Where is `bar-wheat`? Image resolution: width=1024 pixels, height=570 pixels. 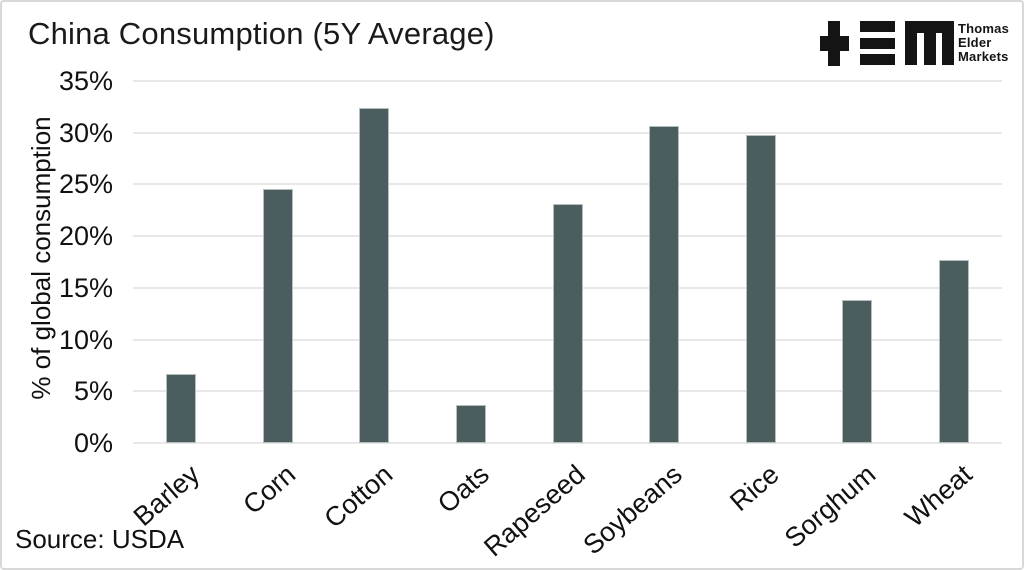
bar-wheat is located at coordinates (953, 351).